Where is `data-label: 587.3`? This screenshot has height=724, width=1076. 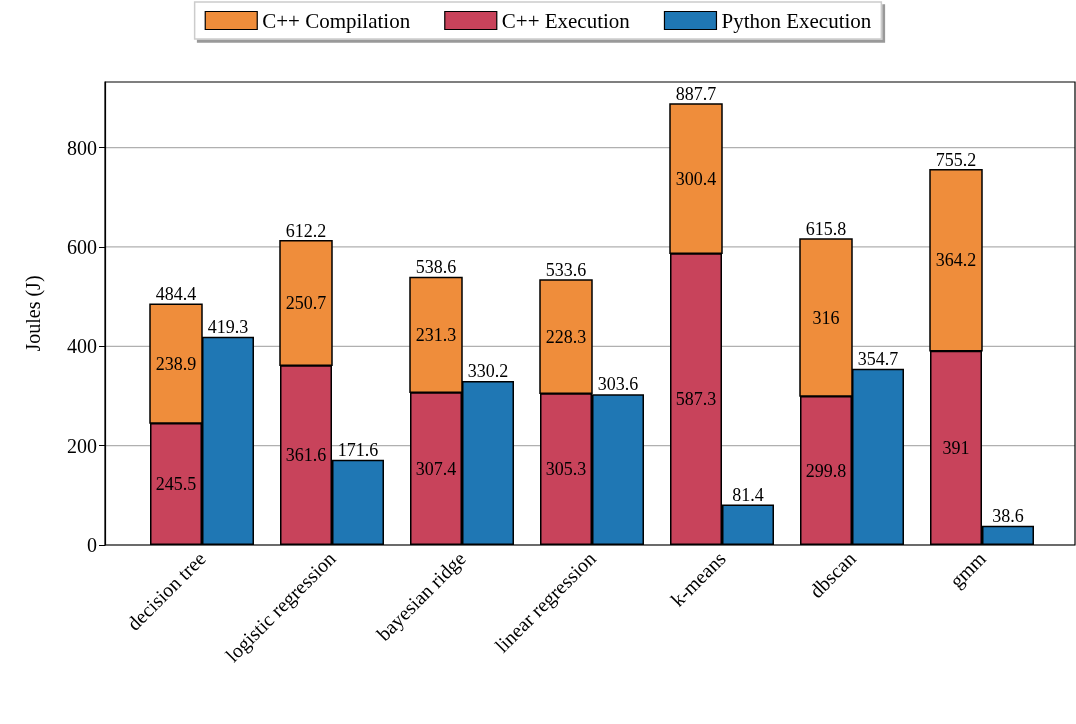 data-label: 587.3 is located at coordinates (696, 399).